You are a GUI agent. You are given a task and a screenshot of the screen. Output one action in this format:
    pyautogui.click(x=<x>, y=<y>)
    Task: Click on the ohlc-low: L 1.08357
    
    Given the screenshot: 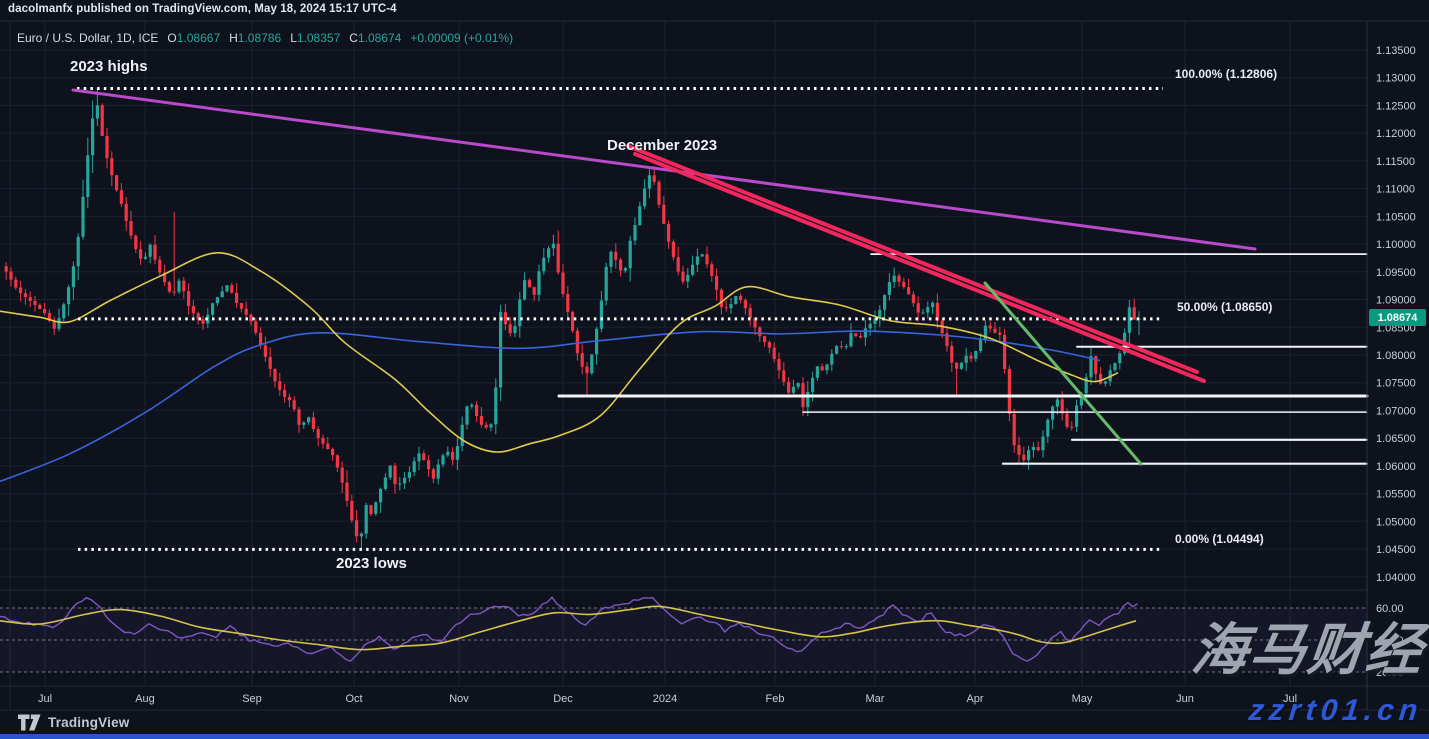 What is the action you would take?
    pyautogui.click(x=315, y=38)
    